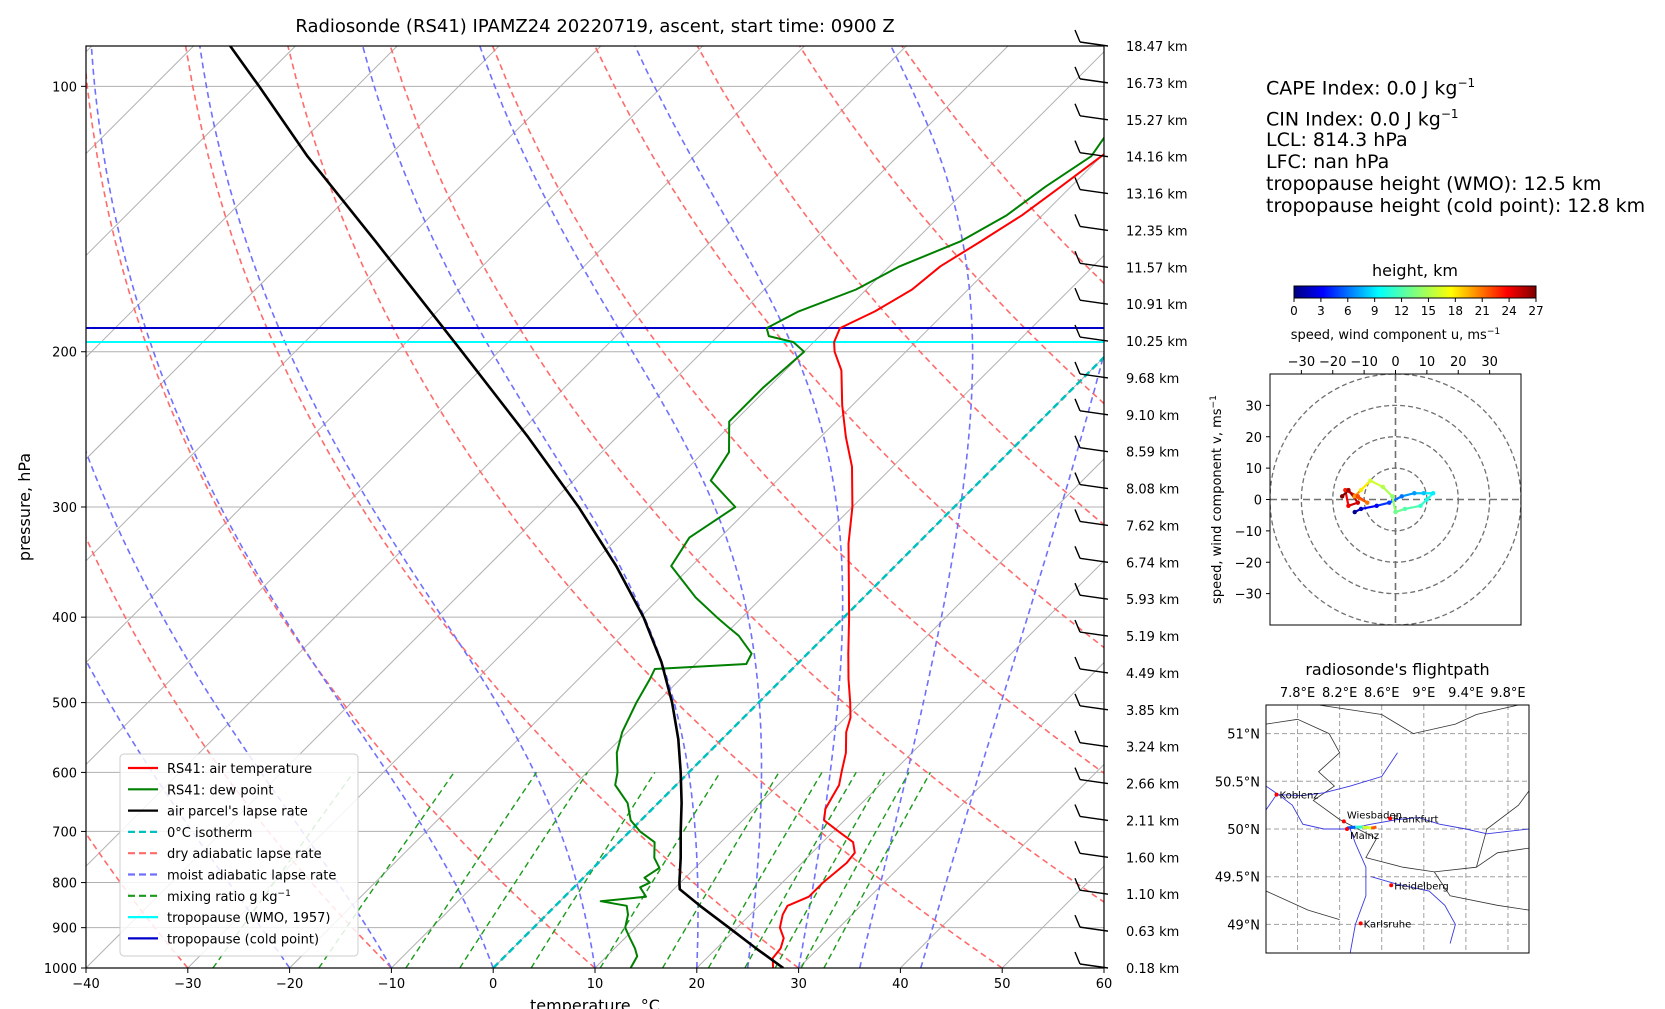 The image size is (1665, 1009). Describe the element at coordinates (1152, 932) in the screenshot. I see `height-label: 0.63 km` at that location.